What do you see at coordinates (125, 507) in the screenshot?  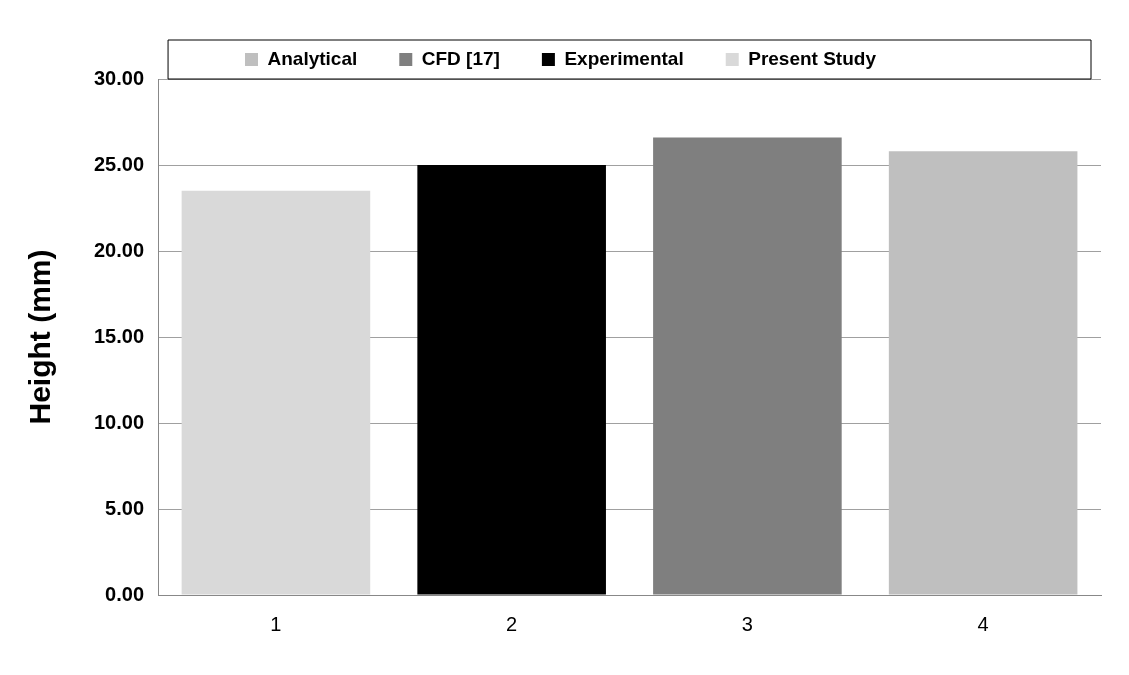 I see `y-tick-label: 5.00` at bounding box center [125, 507].